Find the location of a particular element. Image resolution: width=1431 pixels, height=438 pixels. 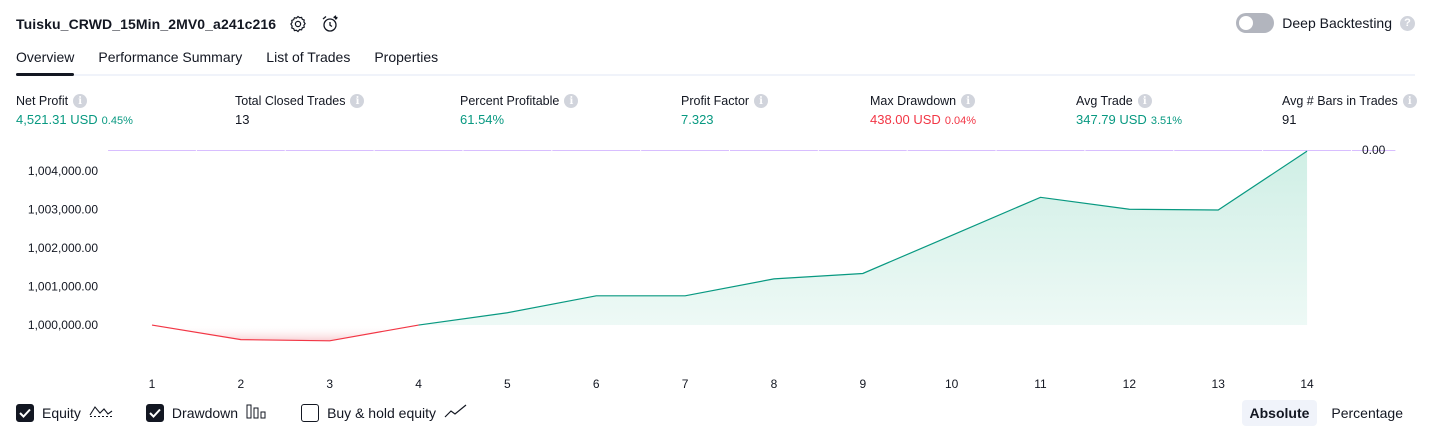

add-alert-icon is located at coordinates (330, 24).